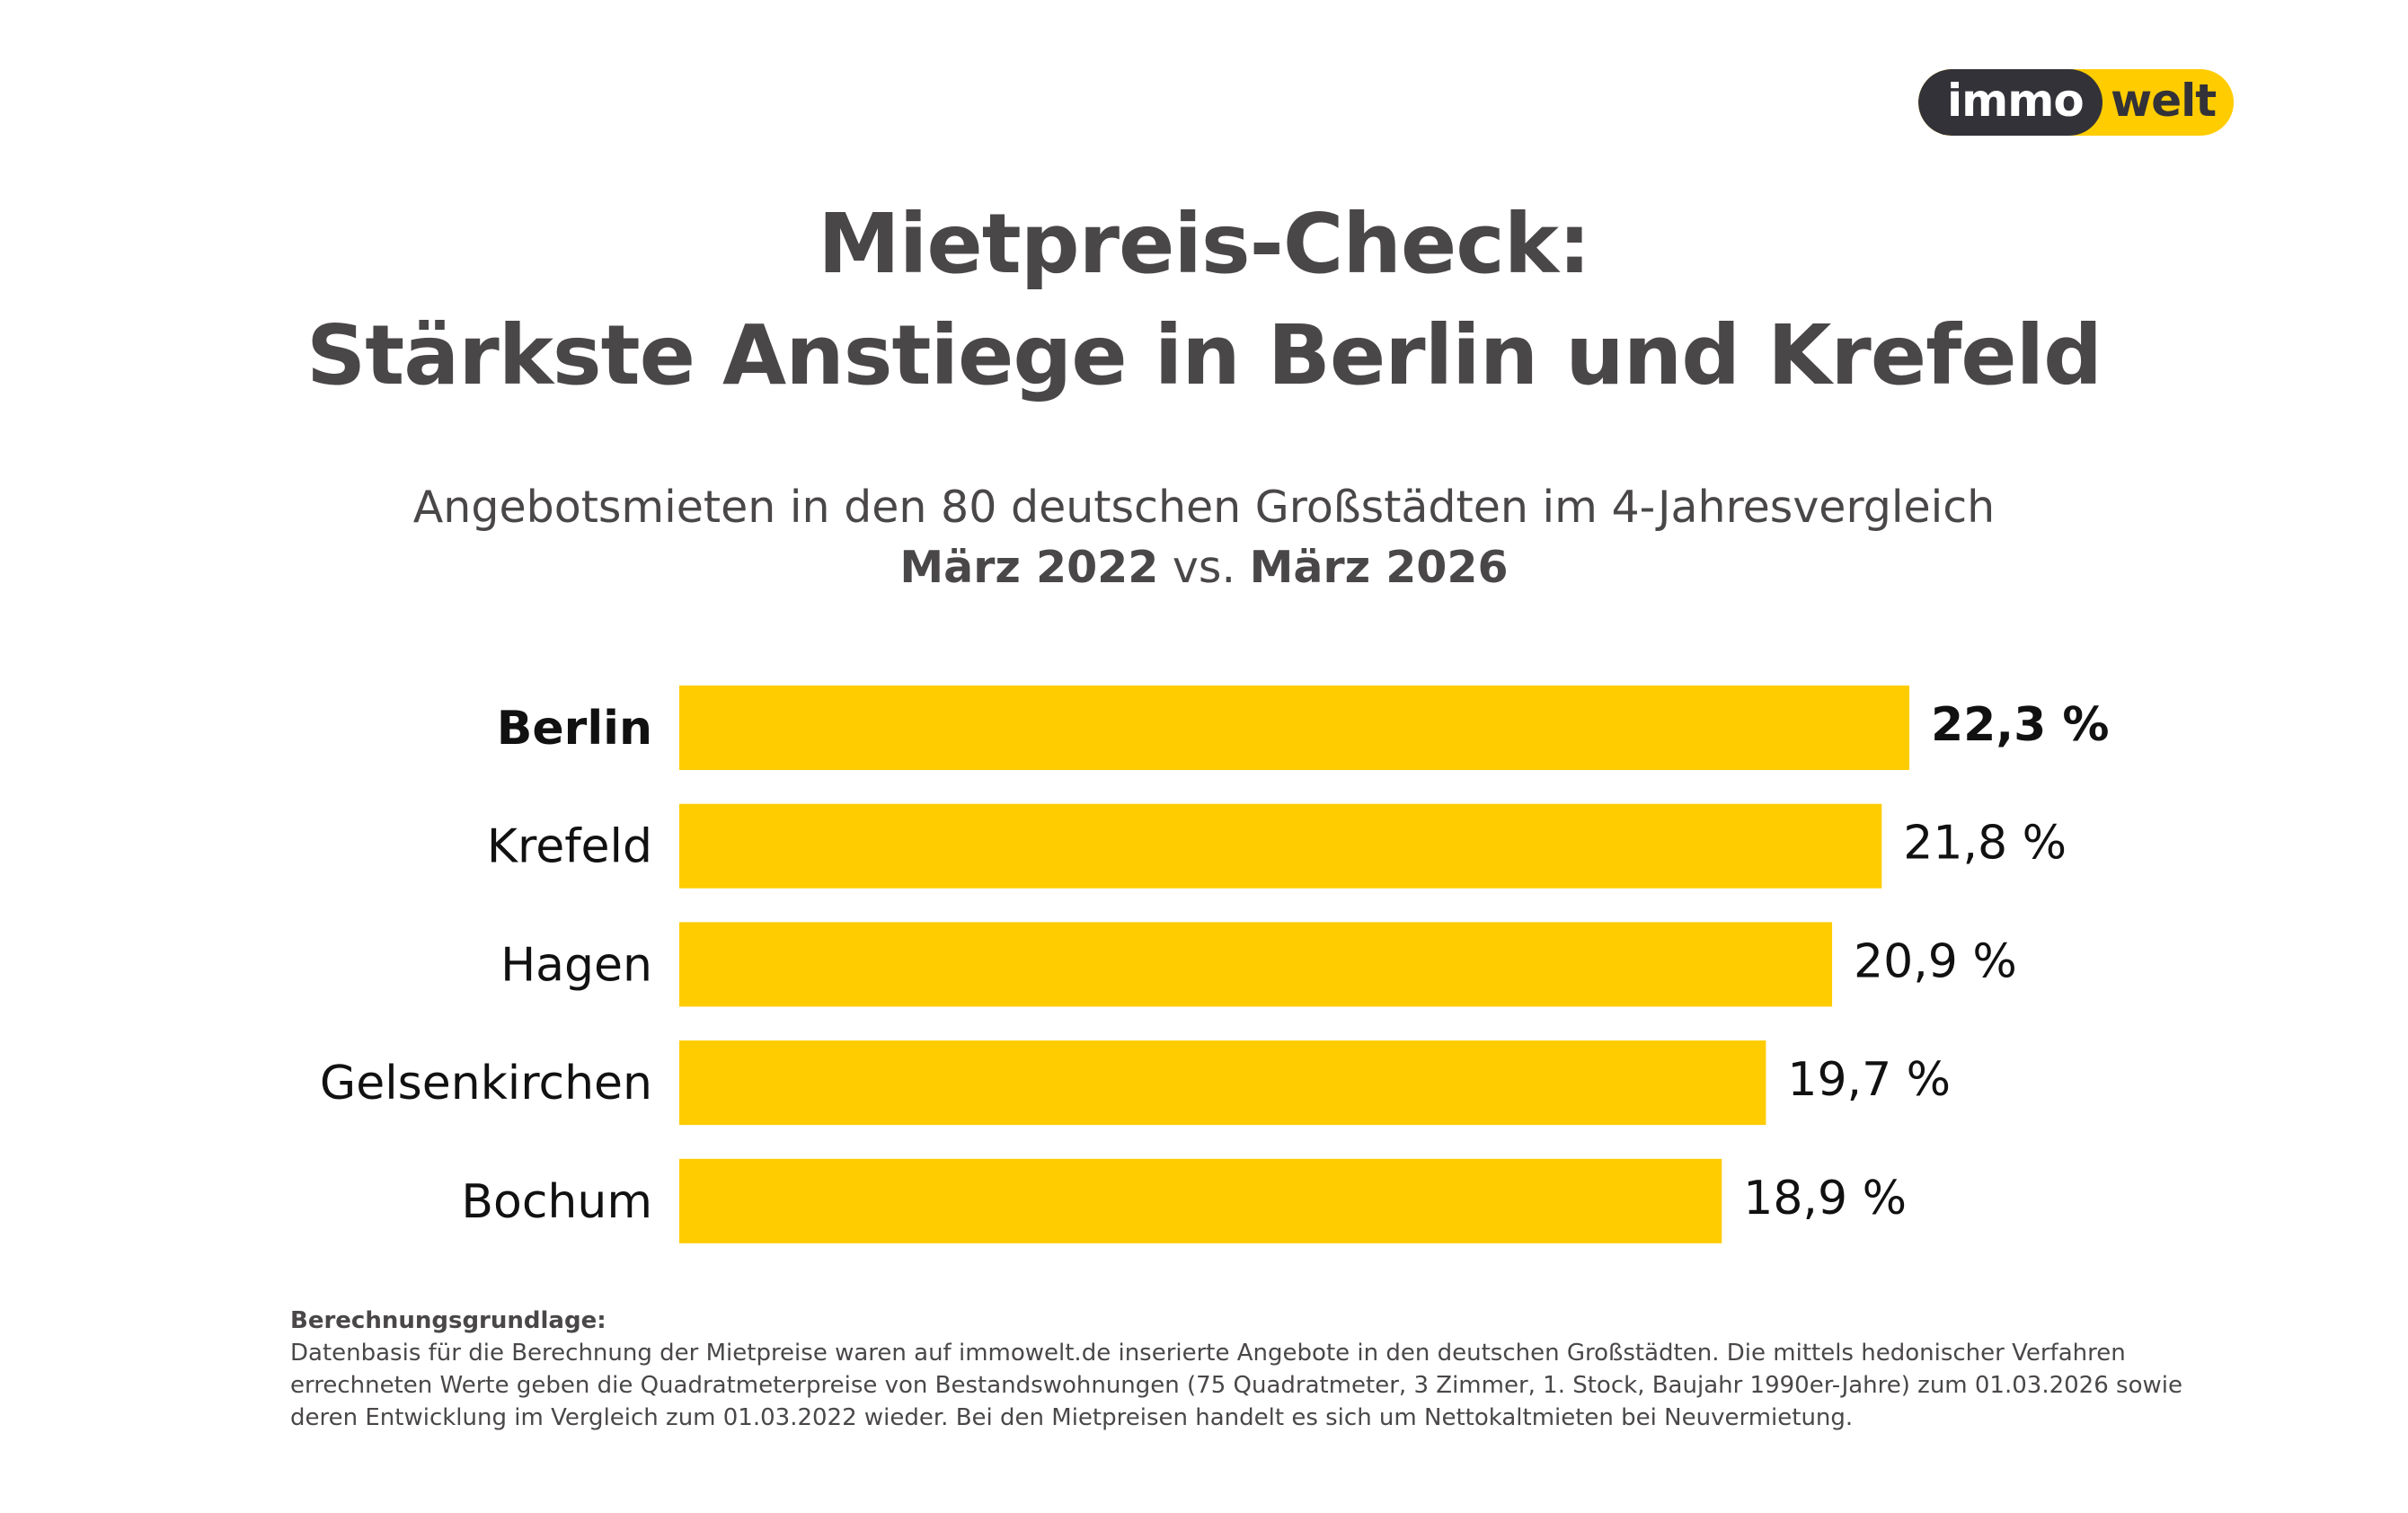  What do you see at coordinates (1222, 1083) in the screenshot?
I see `bar-gelsenkirchen` at bounding box center [1222, 1083].